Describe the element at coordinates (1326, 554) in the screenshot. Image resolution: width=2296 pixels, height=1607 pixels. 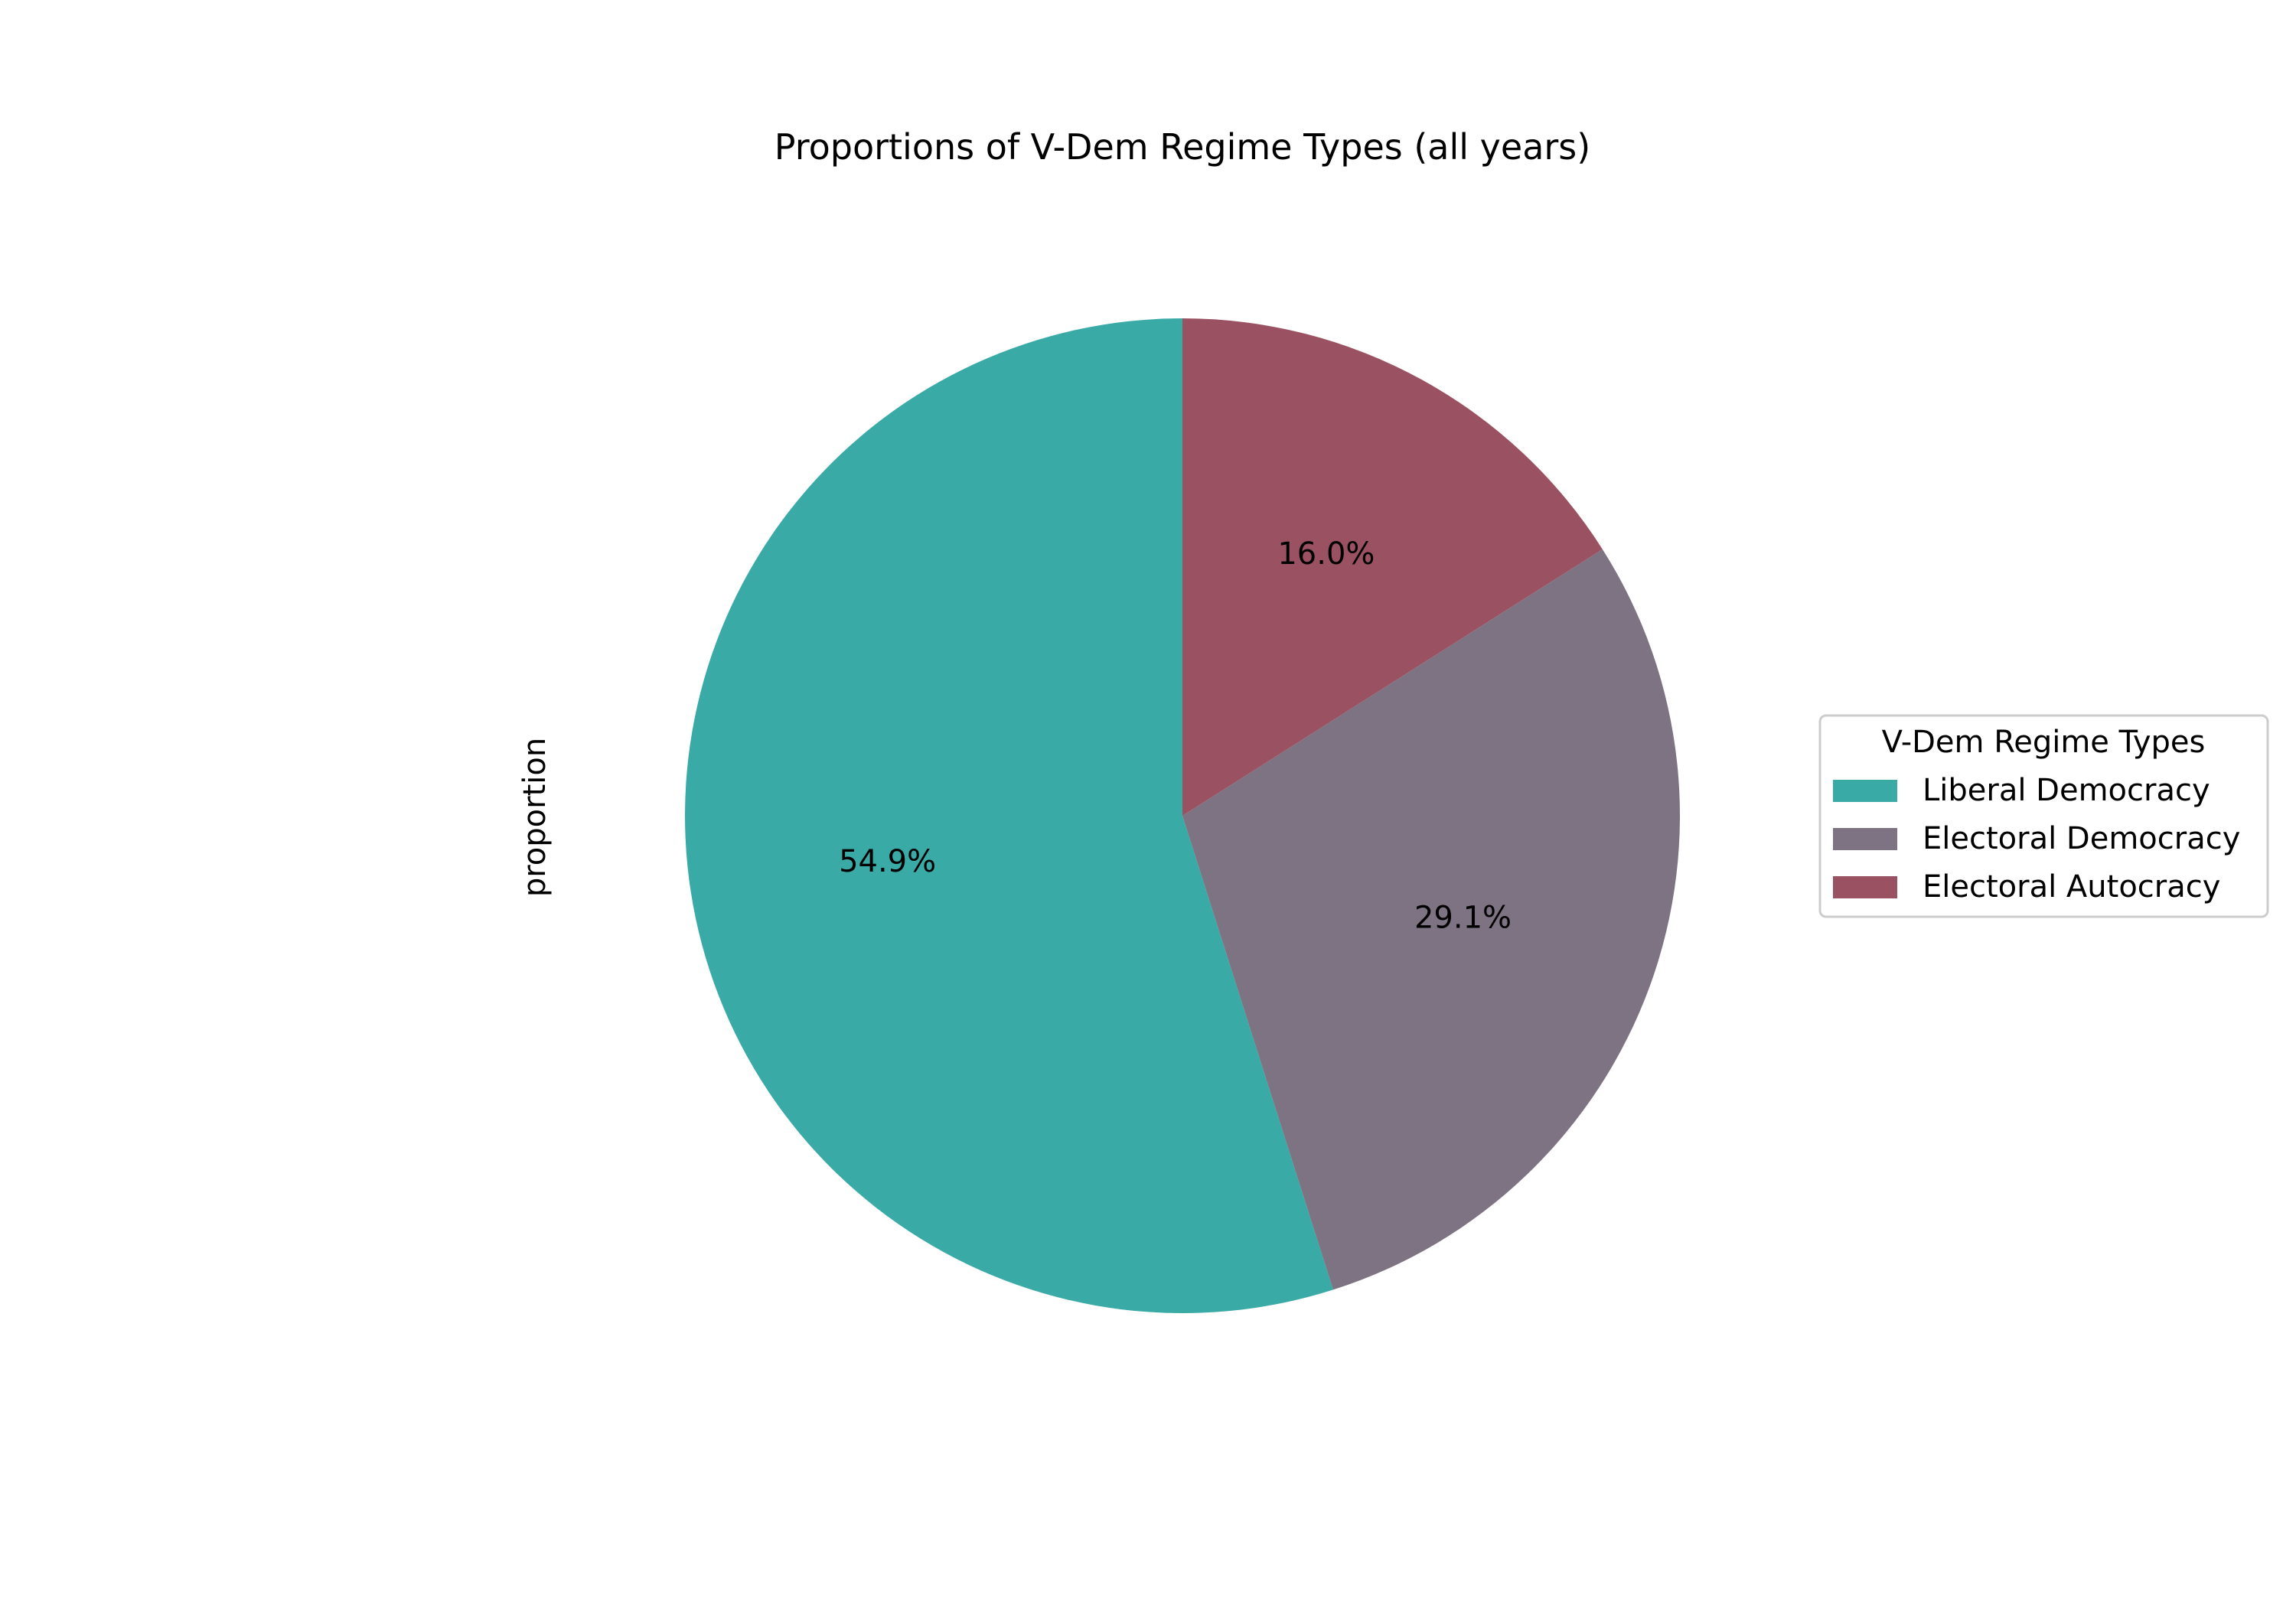
I see `pie-label-electoral-autocracy: 16.0%` at that location.